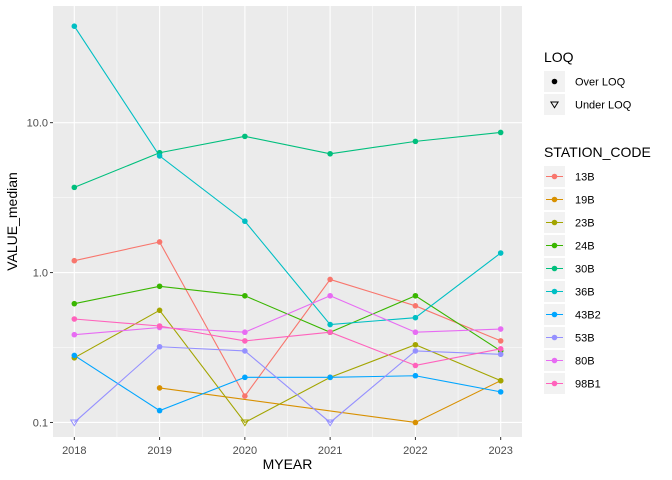  Describe the element at coordinates (287, 159) in the screenshot. I see `series-line-30B` at that location.